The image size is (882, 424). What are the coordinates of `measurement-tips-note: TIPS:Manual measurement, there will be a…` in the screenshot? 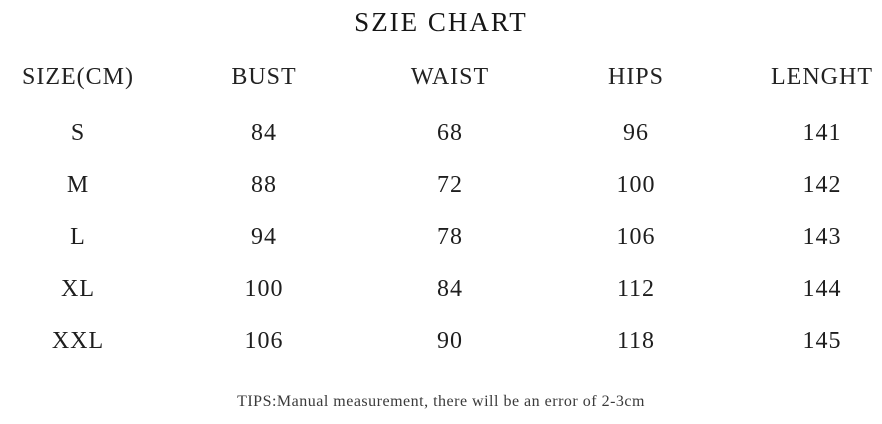 It's located at (441, 401).